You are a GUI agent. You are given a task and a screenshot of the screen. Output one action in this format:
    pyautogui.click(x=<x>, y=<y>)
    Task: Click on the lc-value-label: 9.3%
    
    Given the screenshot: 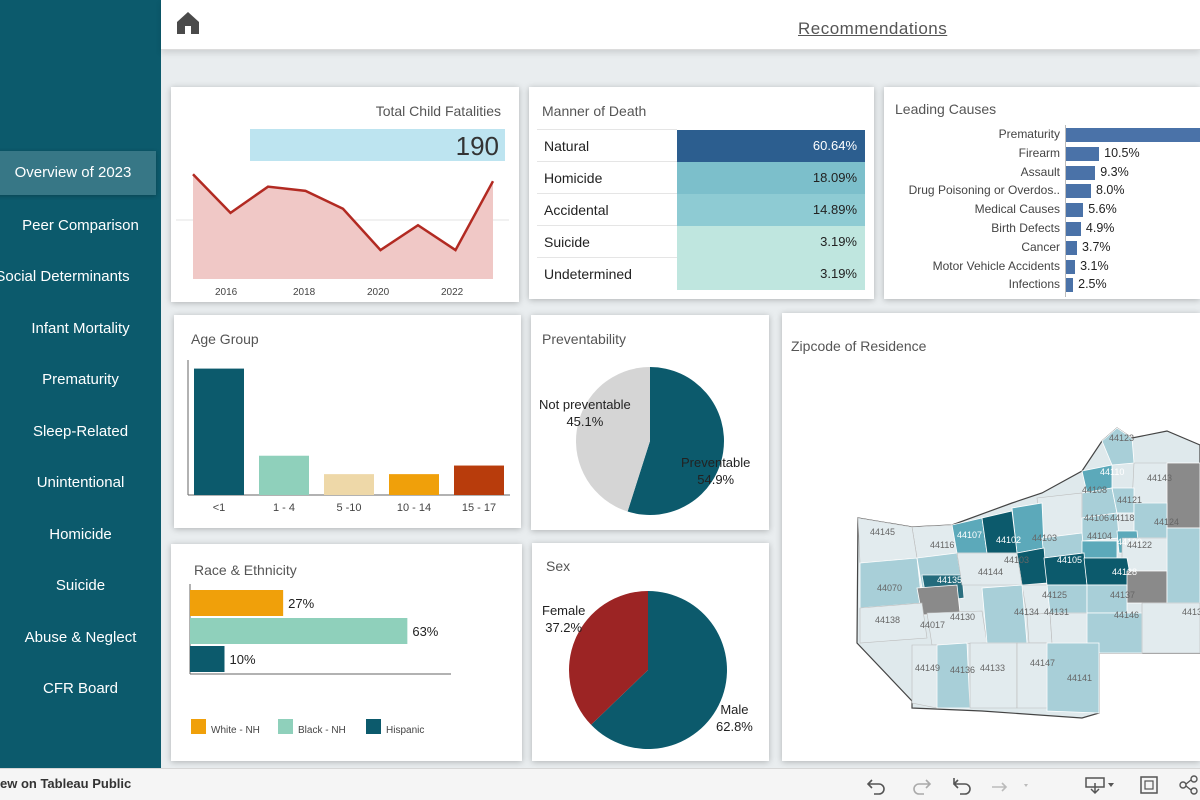 What is the action you would take?
    pyautogui.click(x=1114, y=171)
    